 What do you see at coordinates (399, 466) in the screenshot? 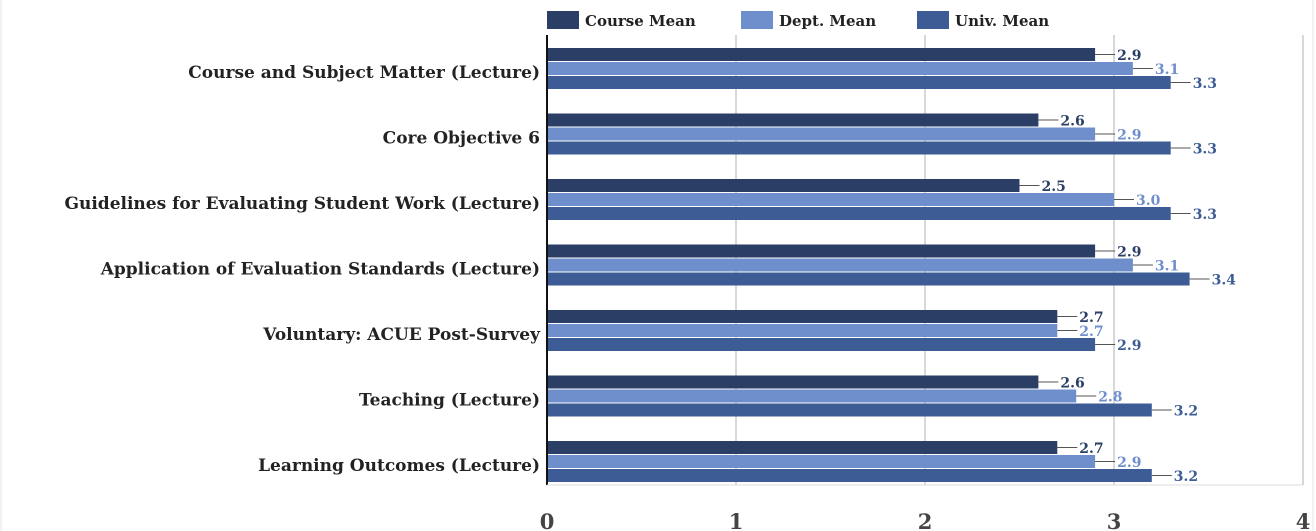
I see `category-label: Learning Outcomes (Lecture)` at bounding box center [399, 466].